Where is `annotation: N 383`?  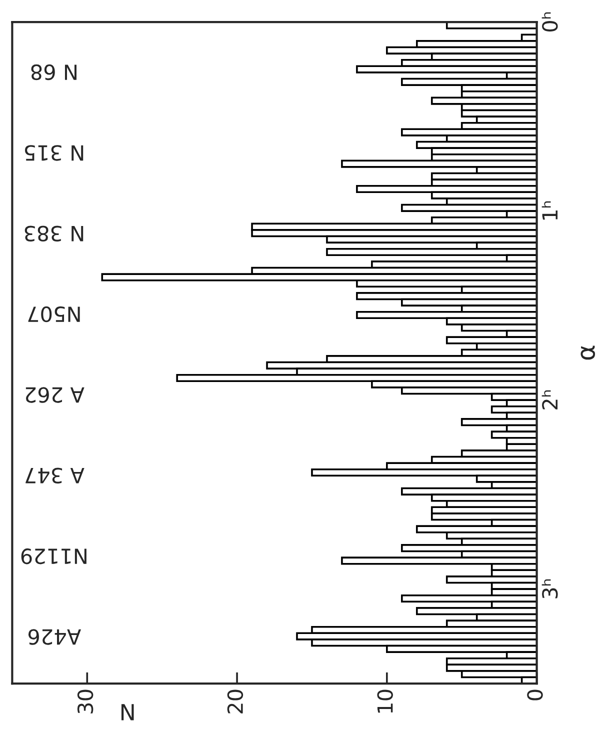
annotation: N 383 is located at coordinates (54, 234).